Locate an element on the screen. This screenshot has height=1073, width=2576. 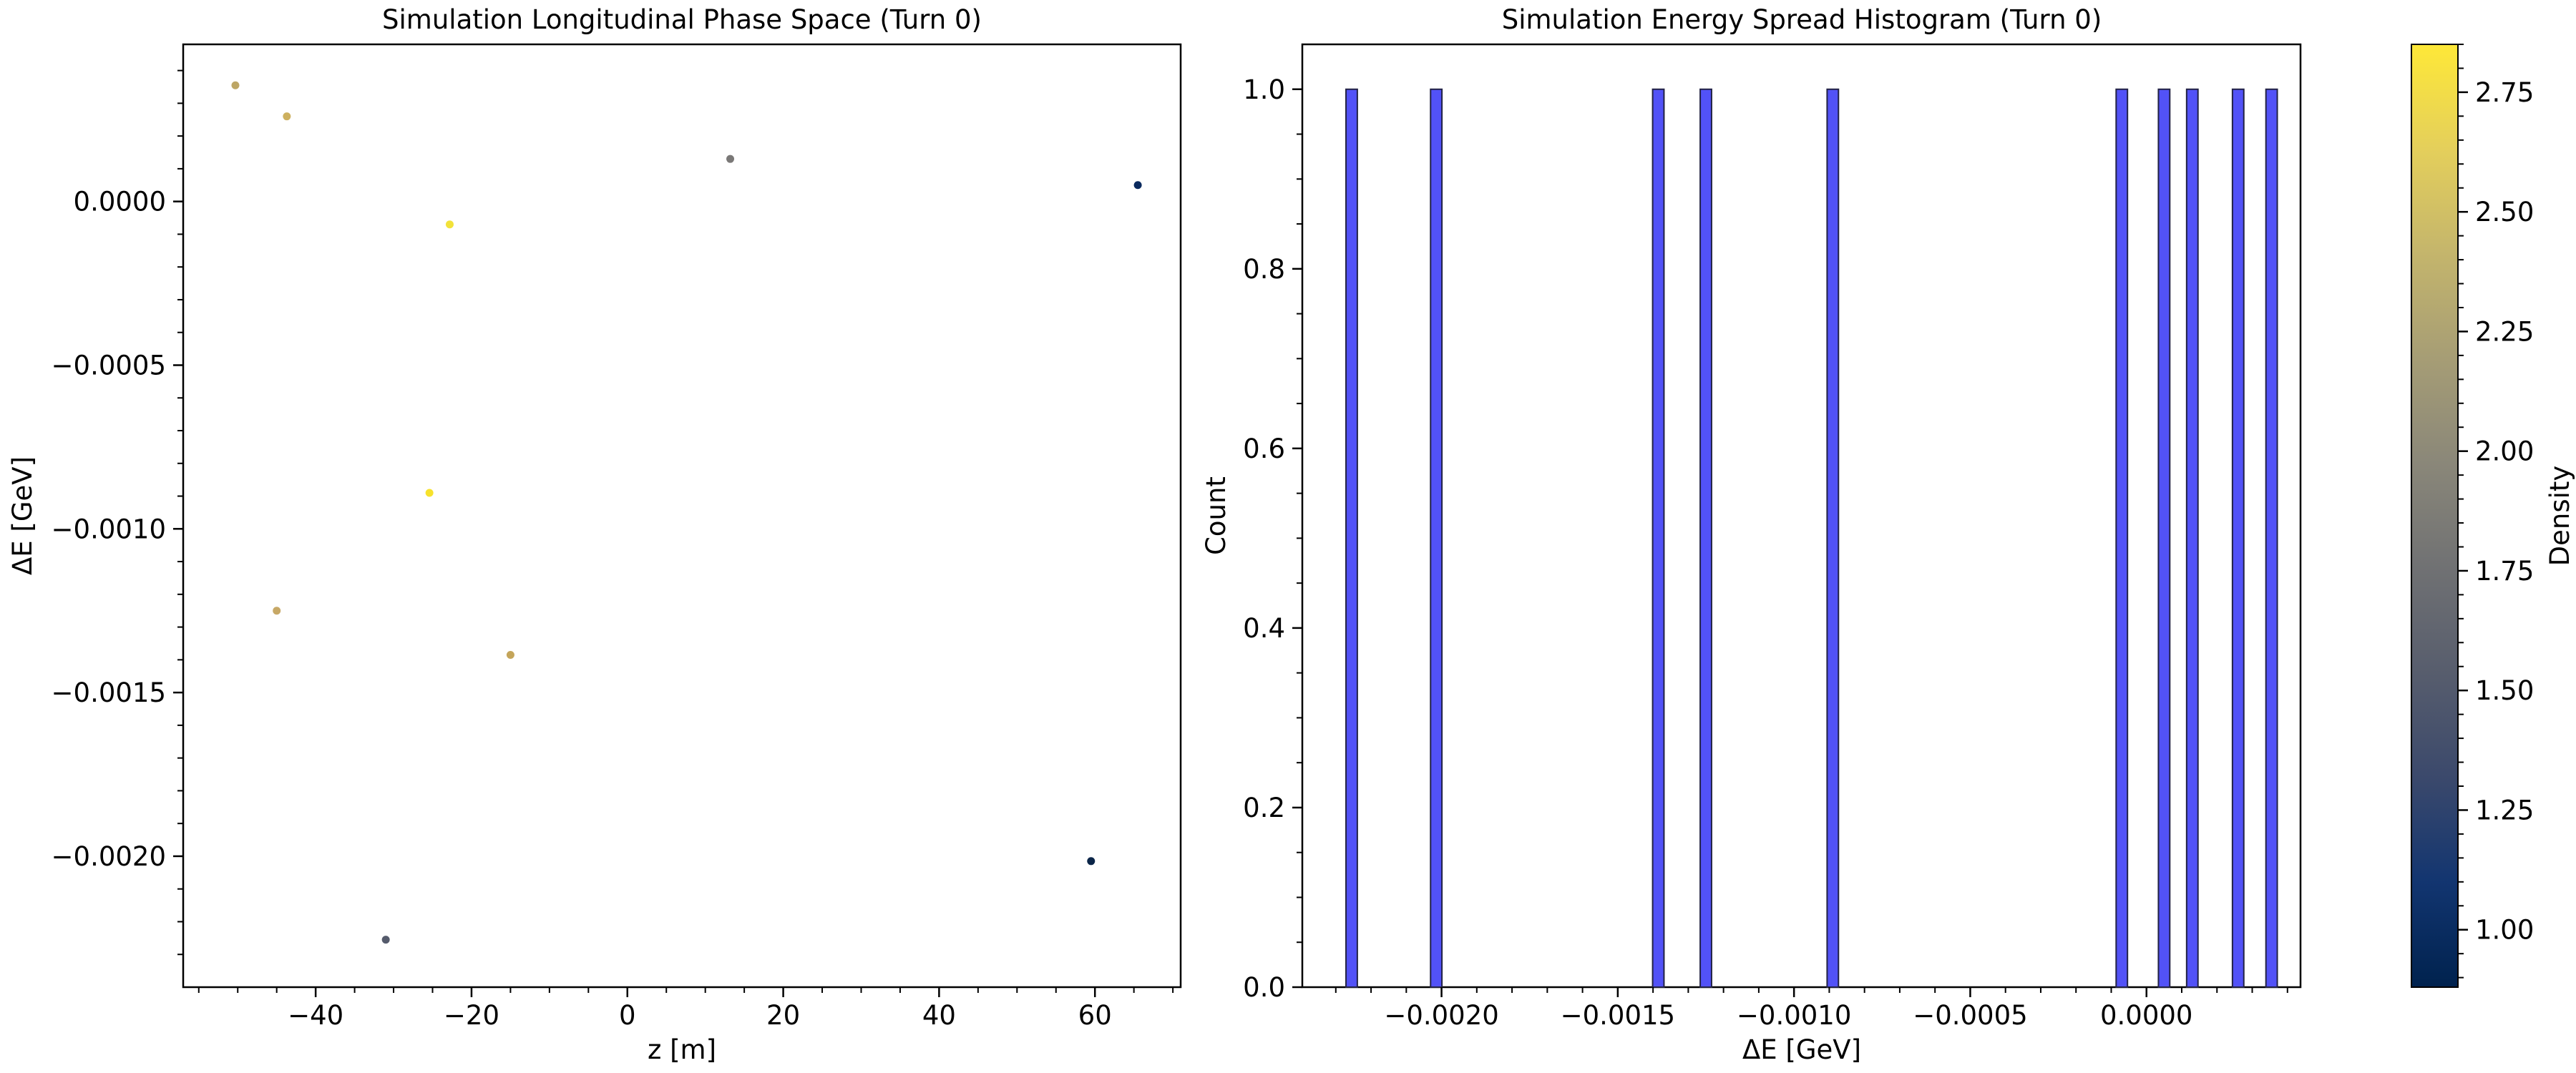
phase-space-y-ticks: 0.0000 −0.0005 −0.0010 −0.0015 −0.0020 is located at coordinates (117, 512).